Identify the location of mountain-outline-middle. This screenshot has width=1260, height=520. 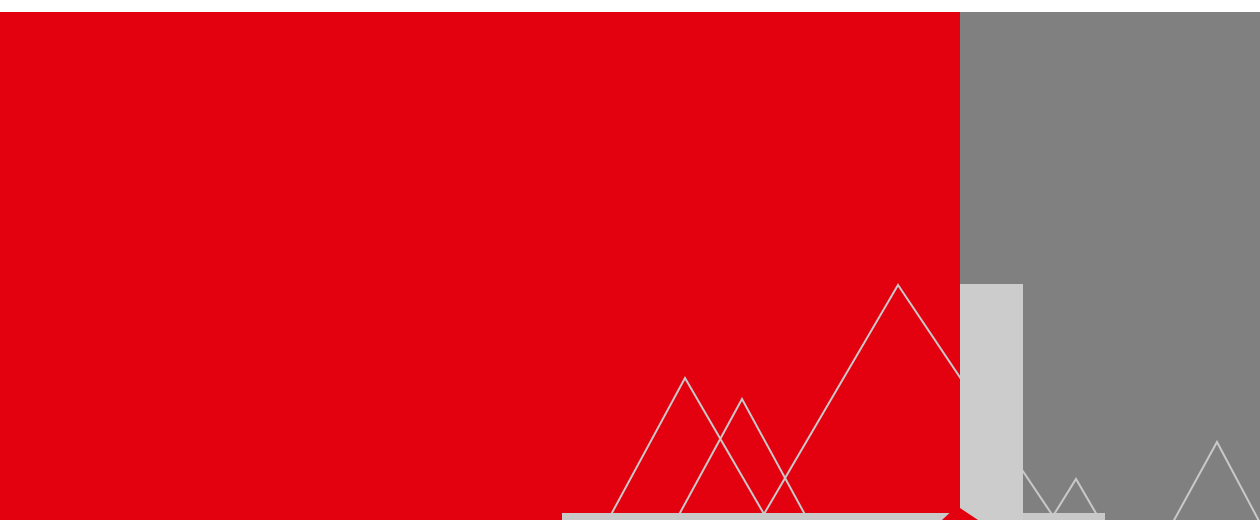
(742, 458).